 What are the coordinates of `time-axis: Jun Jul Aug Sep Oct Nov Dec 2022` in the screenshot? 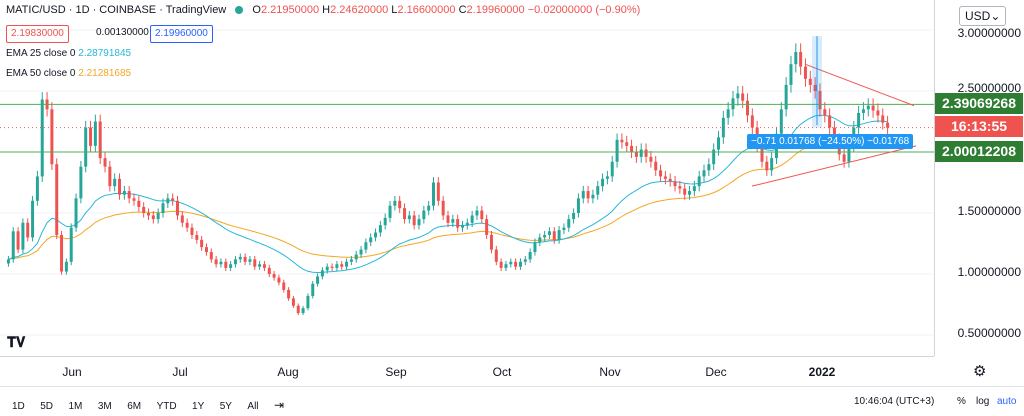 It's located at (467, 371).